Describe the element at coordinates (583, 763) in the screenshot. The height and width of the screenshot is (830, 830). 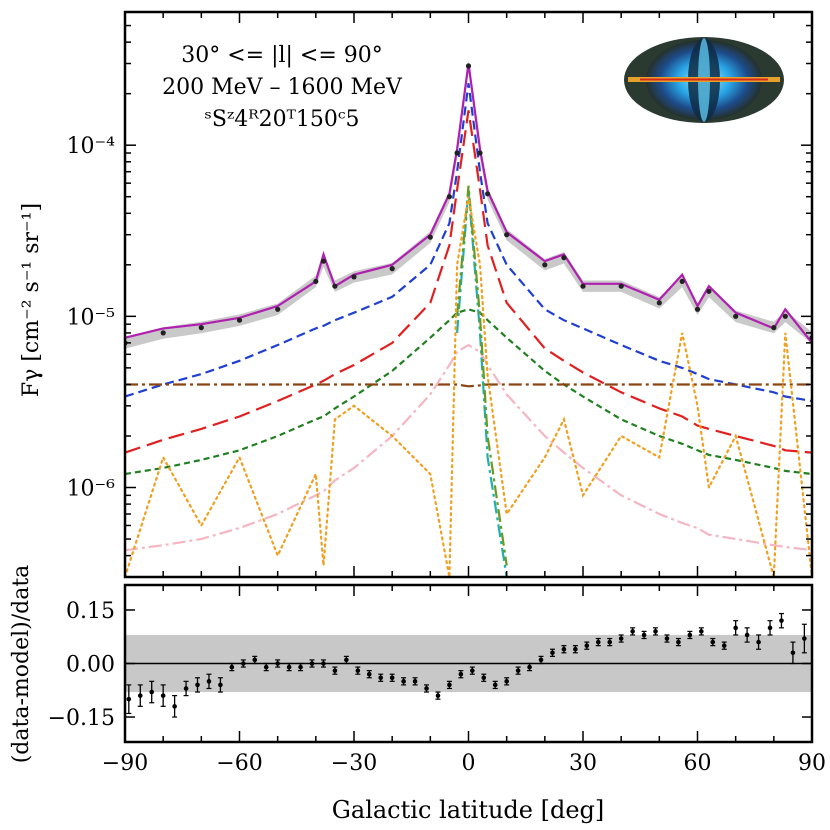
I see `x-tick-label: 30` at that location.